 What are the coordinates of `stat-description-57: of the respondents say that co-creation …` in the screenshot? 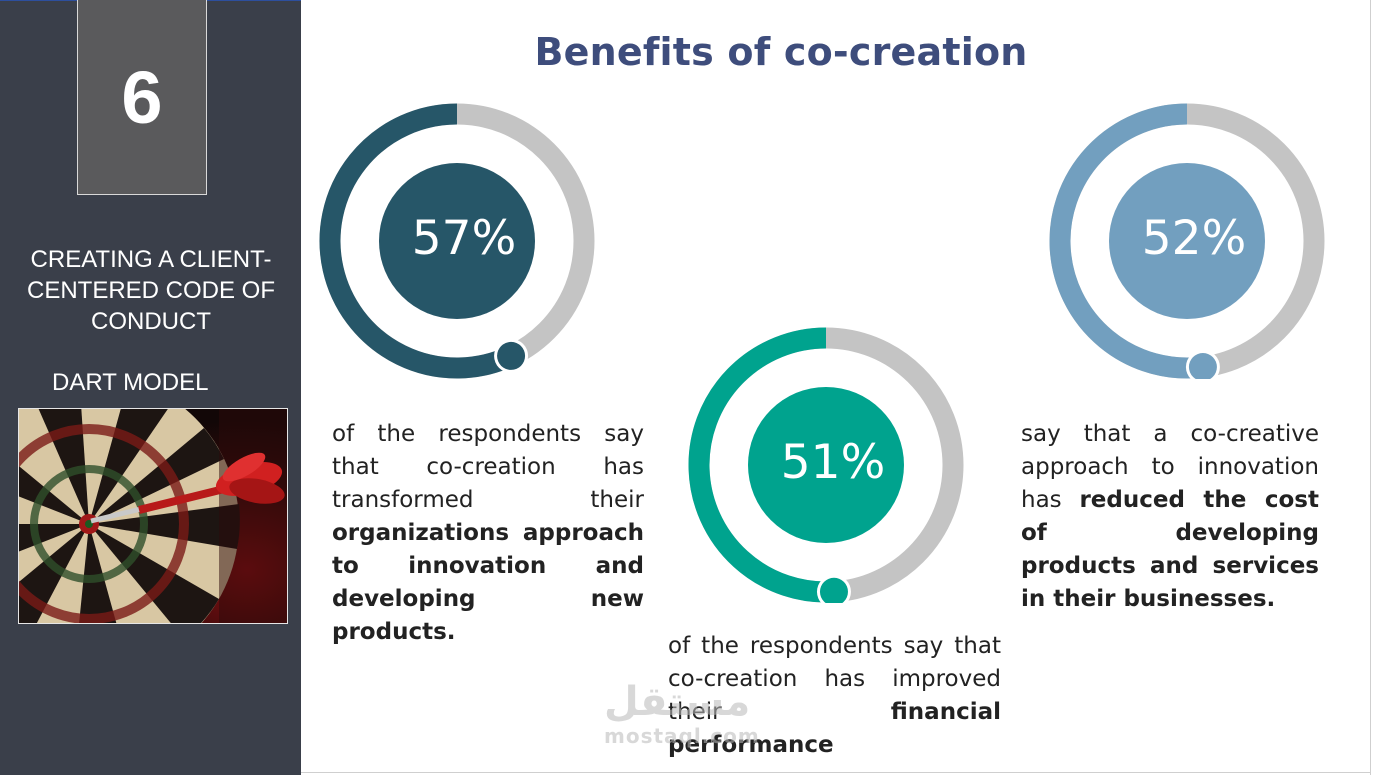 It's located at (488, 533).